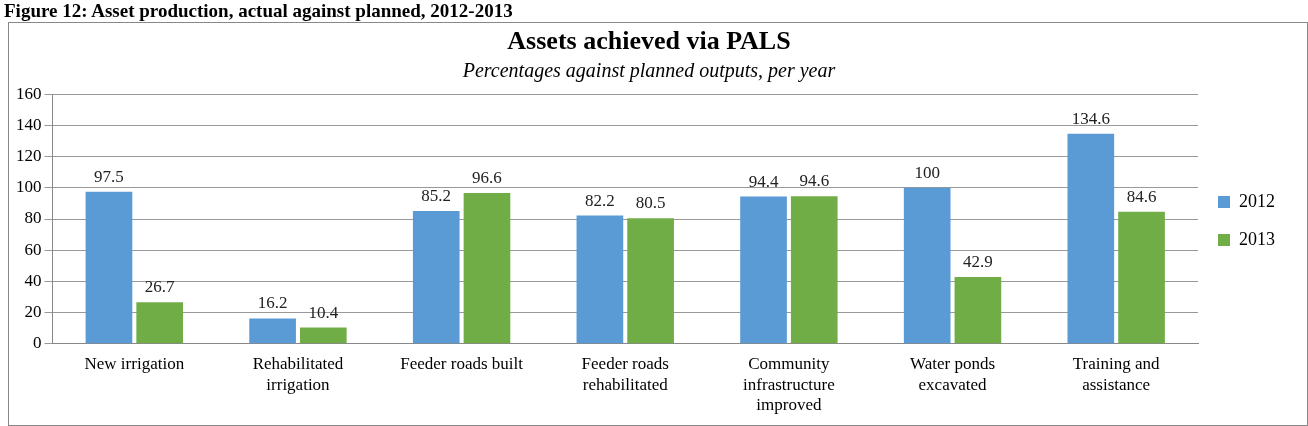  What do you see at coordinates (29, 93) in the screenshot?
I see `y-tick-label: 160` at bounding box center [29, 93].